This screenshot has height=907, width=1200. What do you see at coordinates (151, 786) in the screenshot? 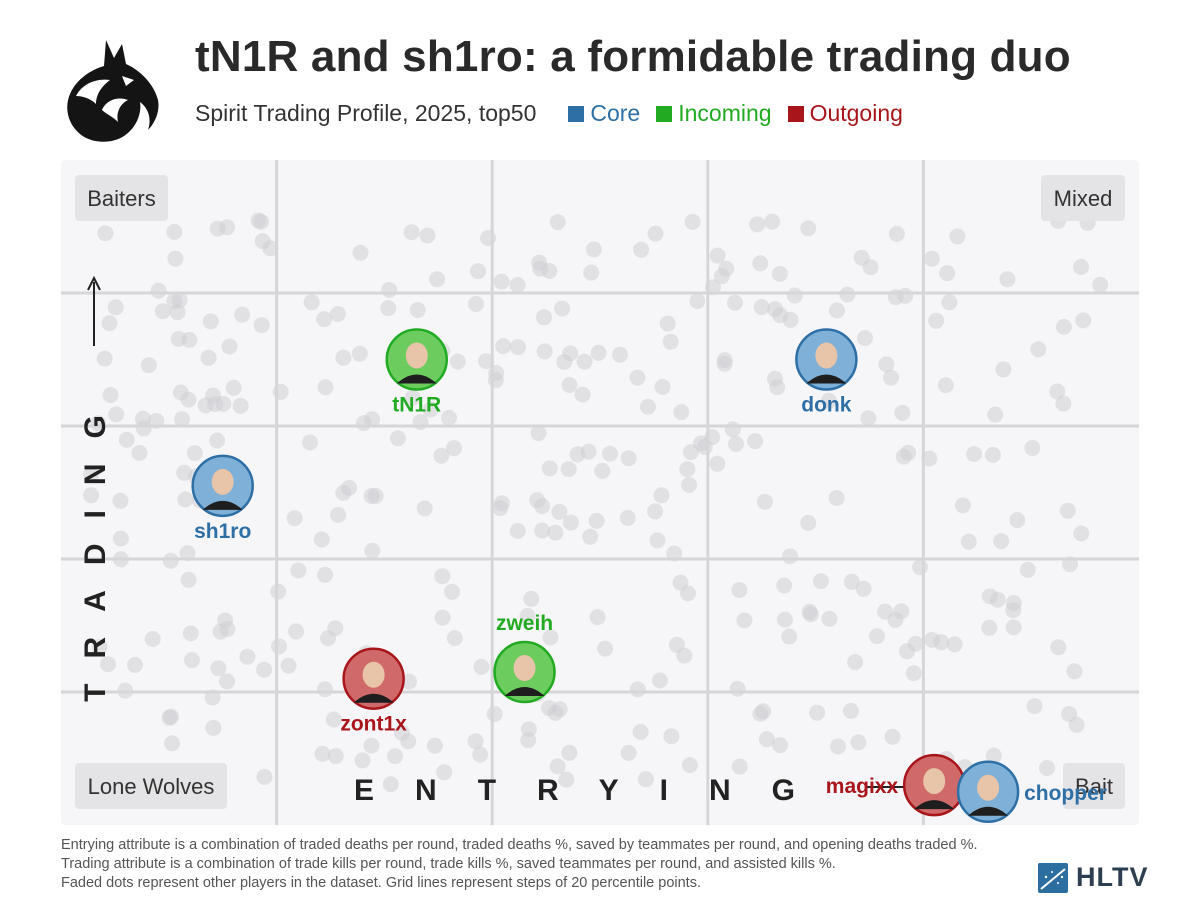
I see `quadrant-label-lone-wolves-text: Lone Wolves` at bounding box center [151, 786].